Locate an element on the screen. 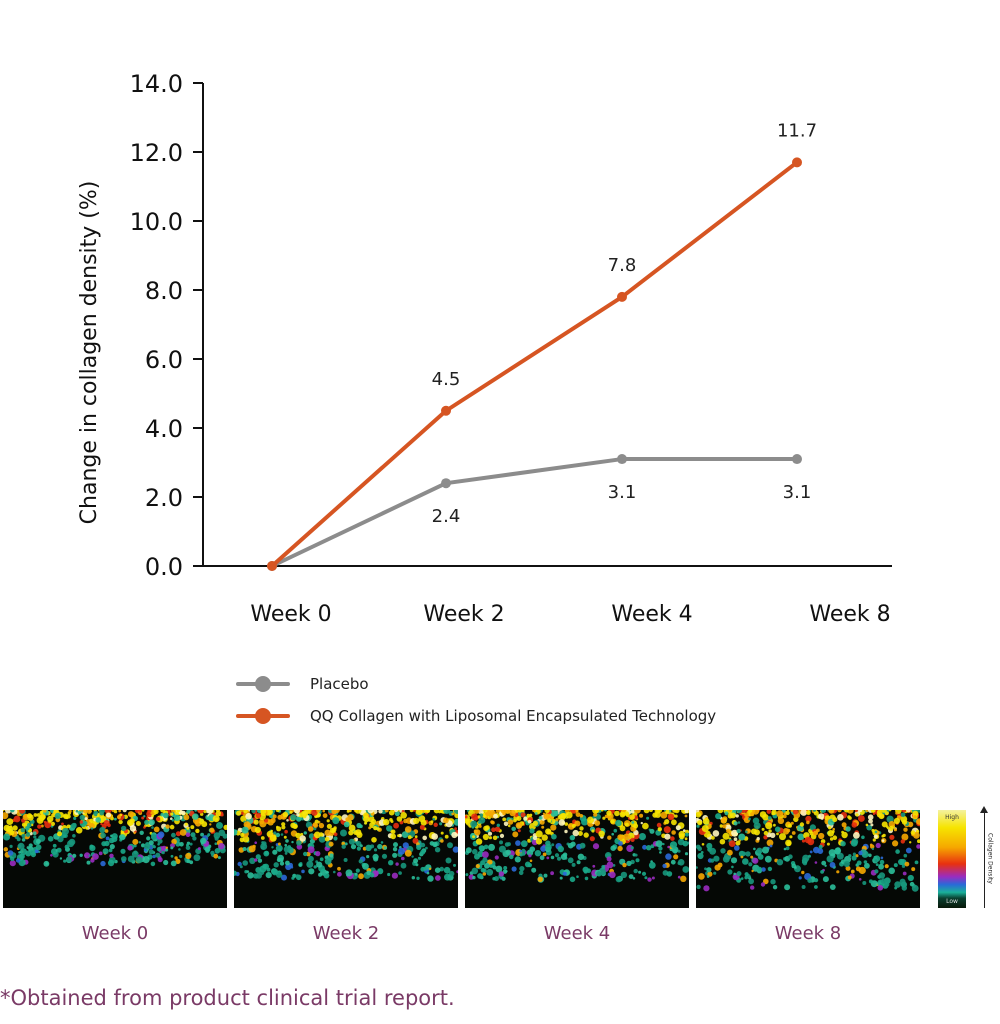 This screenshot has width=1000, height=1024. image-label-week-0: Week 0 is located at coordinates (115, 933).